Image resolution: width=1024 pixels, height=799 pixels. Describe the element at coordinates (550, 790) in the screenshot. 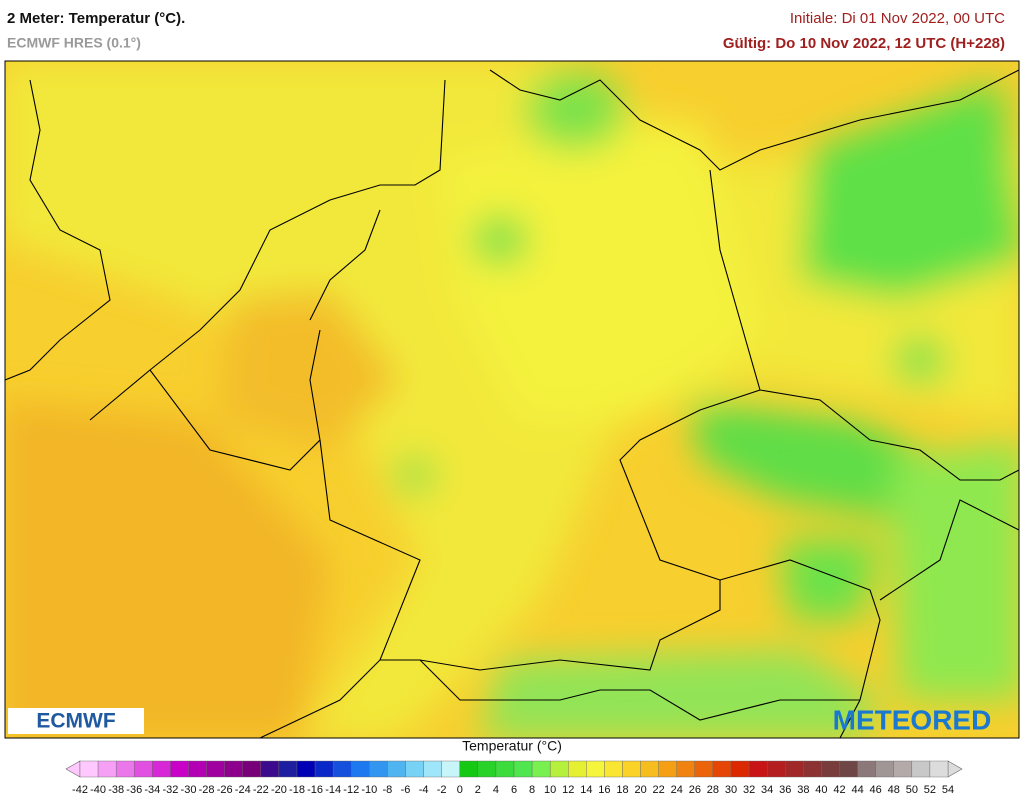

I see `legend-tick-label: 10` at that location.